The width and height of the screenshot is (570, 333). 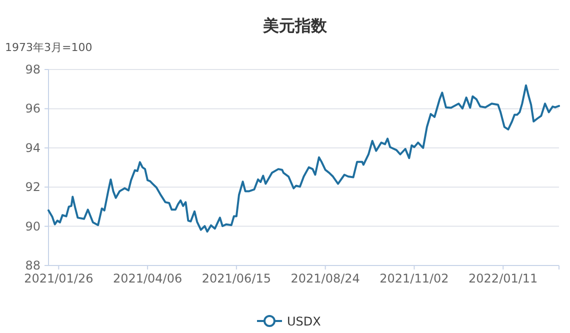 I want to click on x-tick-label: 2021/08/24, so click(x=325, y=279).